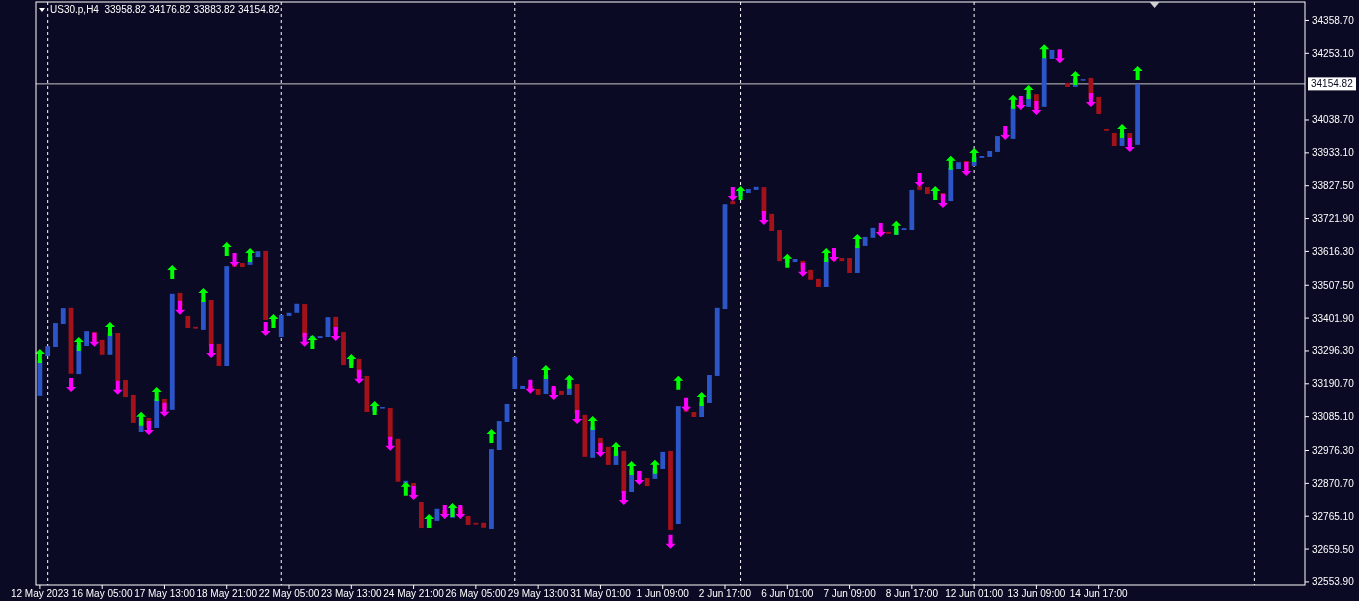  Describe the element at coordinates (725, 593) in the screenshot. I see `x-tick-label: 2 Jun 17:00` at that location.